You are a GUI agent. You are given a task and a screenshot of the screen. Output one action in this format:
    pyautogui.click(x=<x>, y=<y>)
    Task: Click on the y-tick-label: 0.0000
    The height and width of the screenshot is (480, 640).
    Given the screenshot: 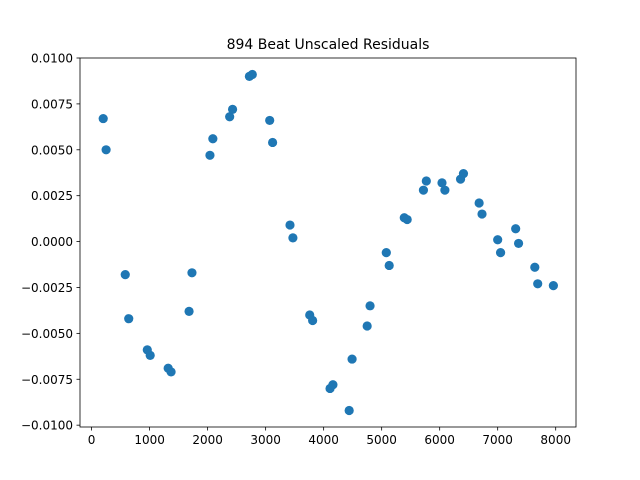 What is the action you would take?
    pyautogui.click(x=52, y=242)
    